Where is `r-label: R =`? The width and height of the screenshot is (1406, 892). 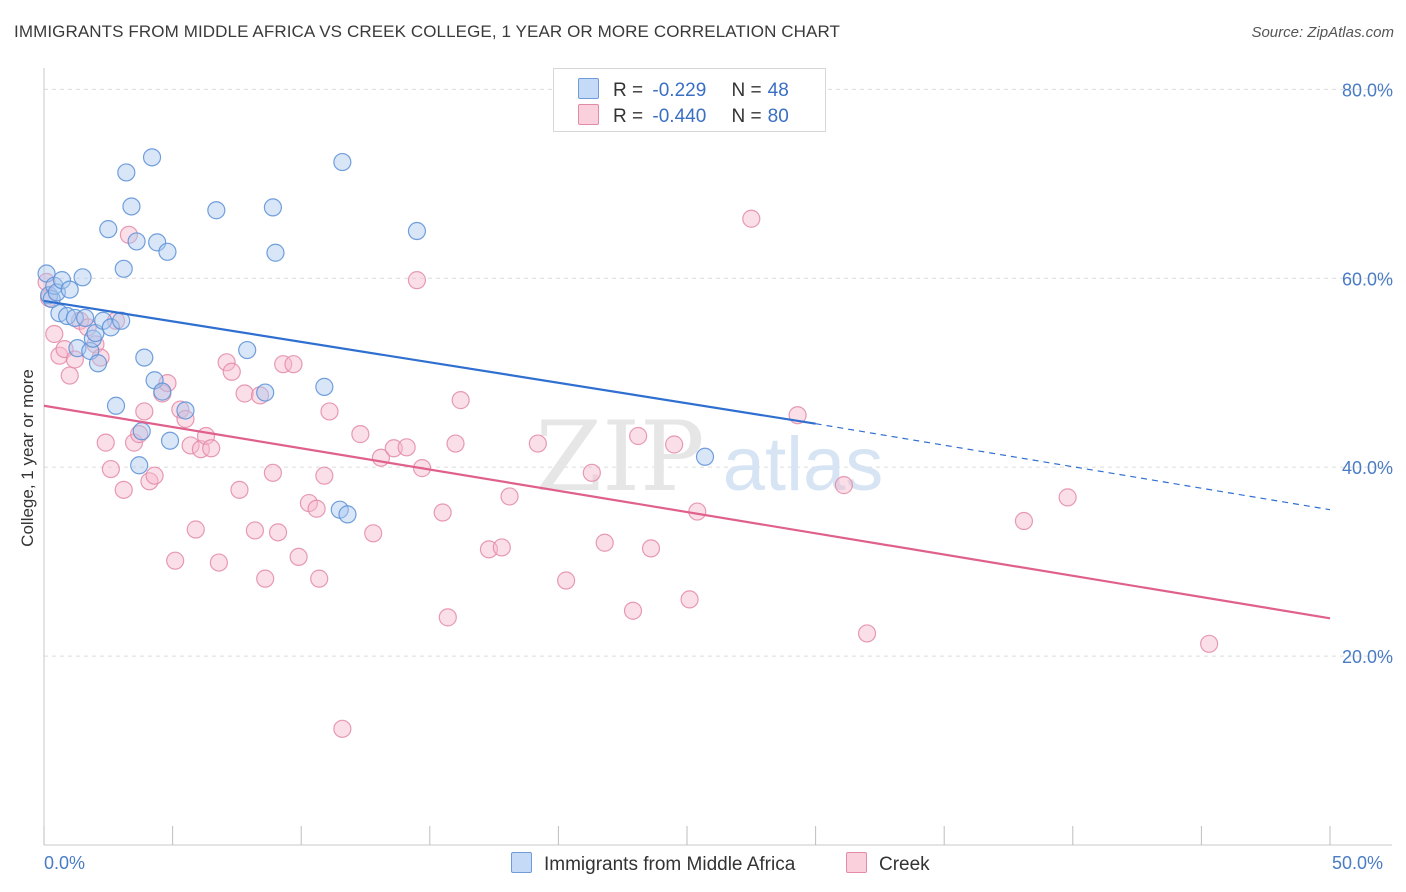 r-label: R = is located at coordinates (628, 90).